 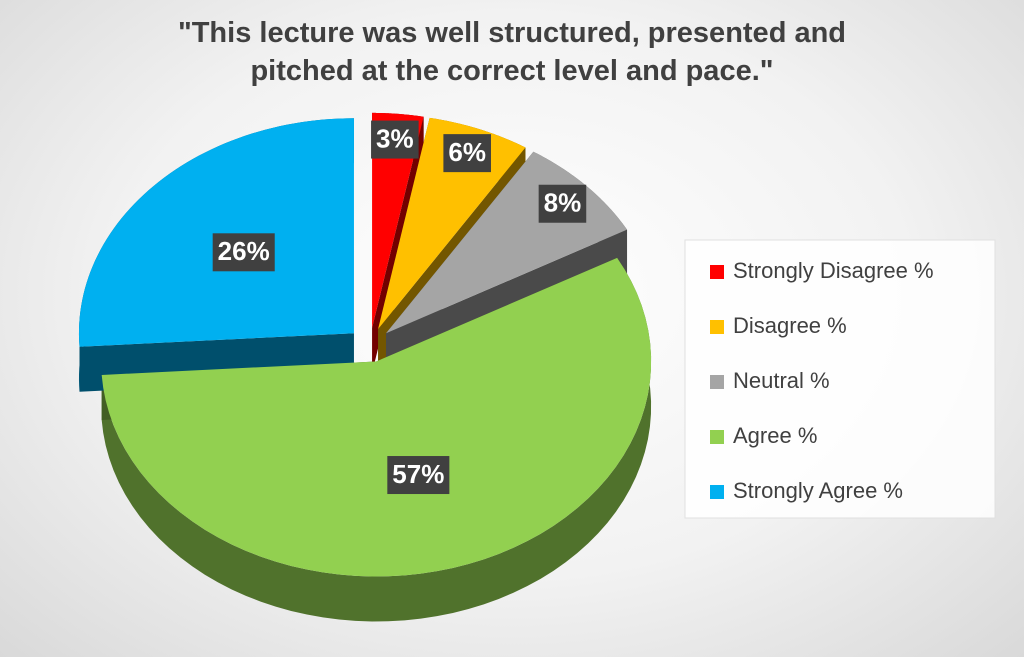 I want to click on legend-label: Strongly Agree %, so click(x=818, y=490).